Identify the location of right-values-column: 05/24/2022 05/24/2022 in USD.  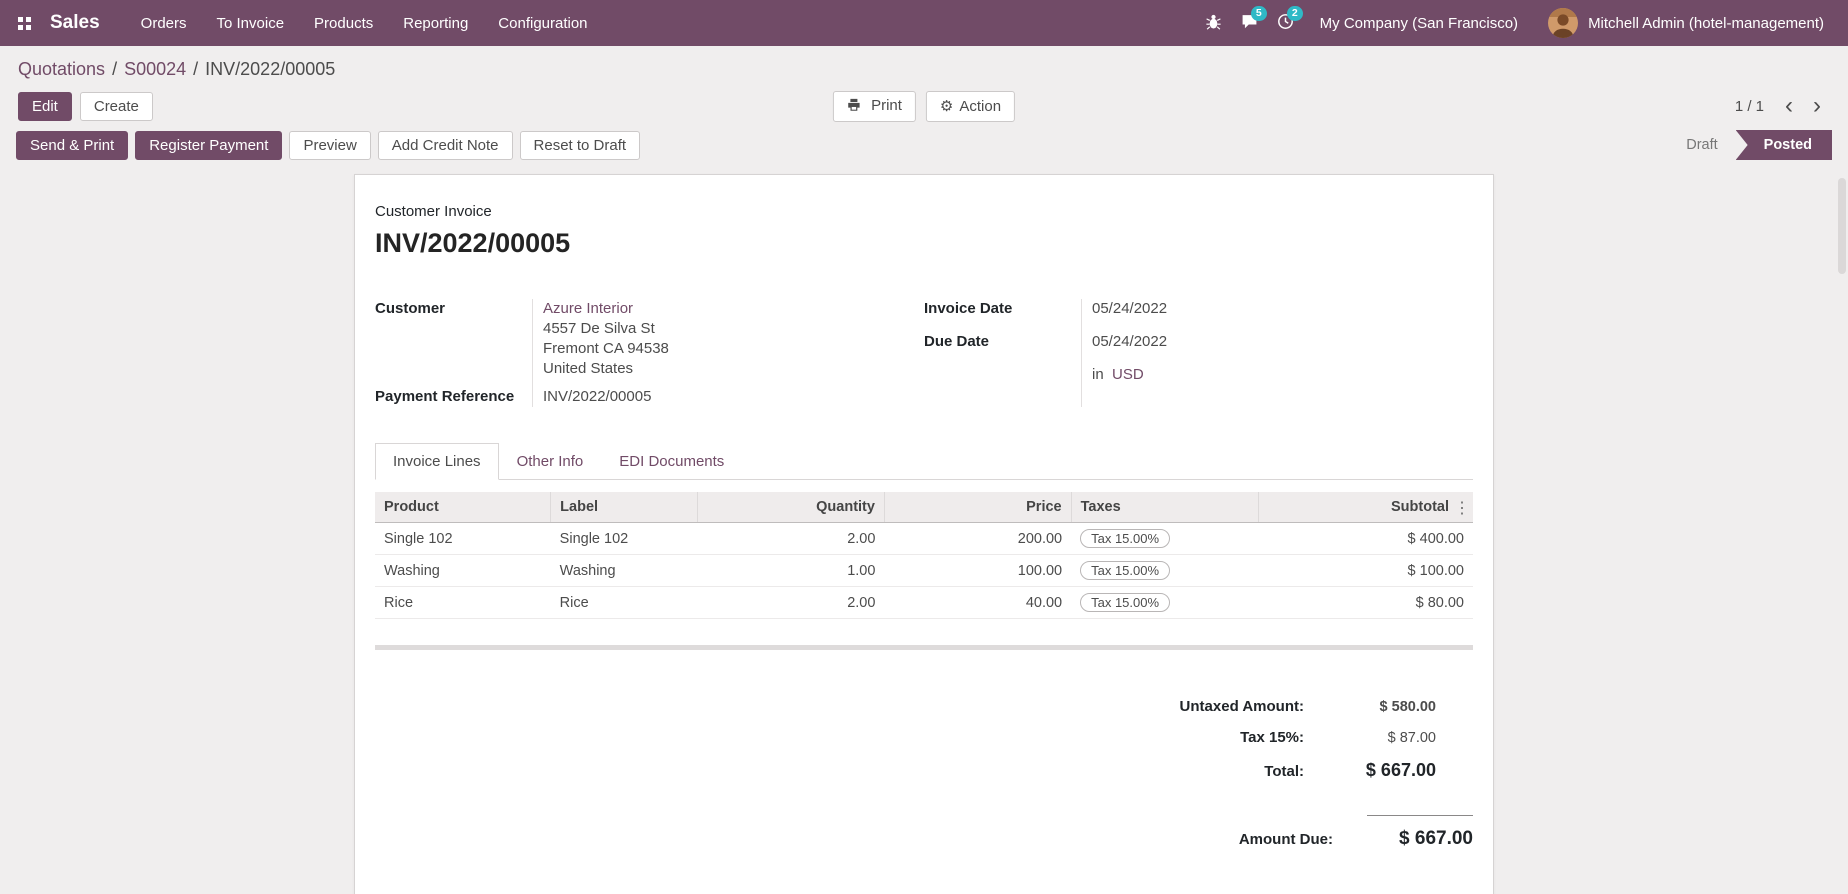
(1277, 353).